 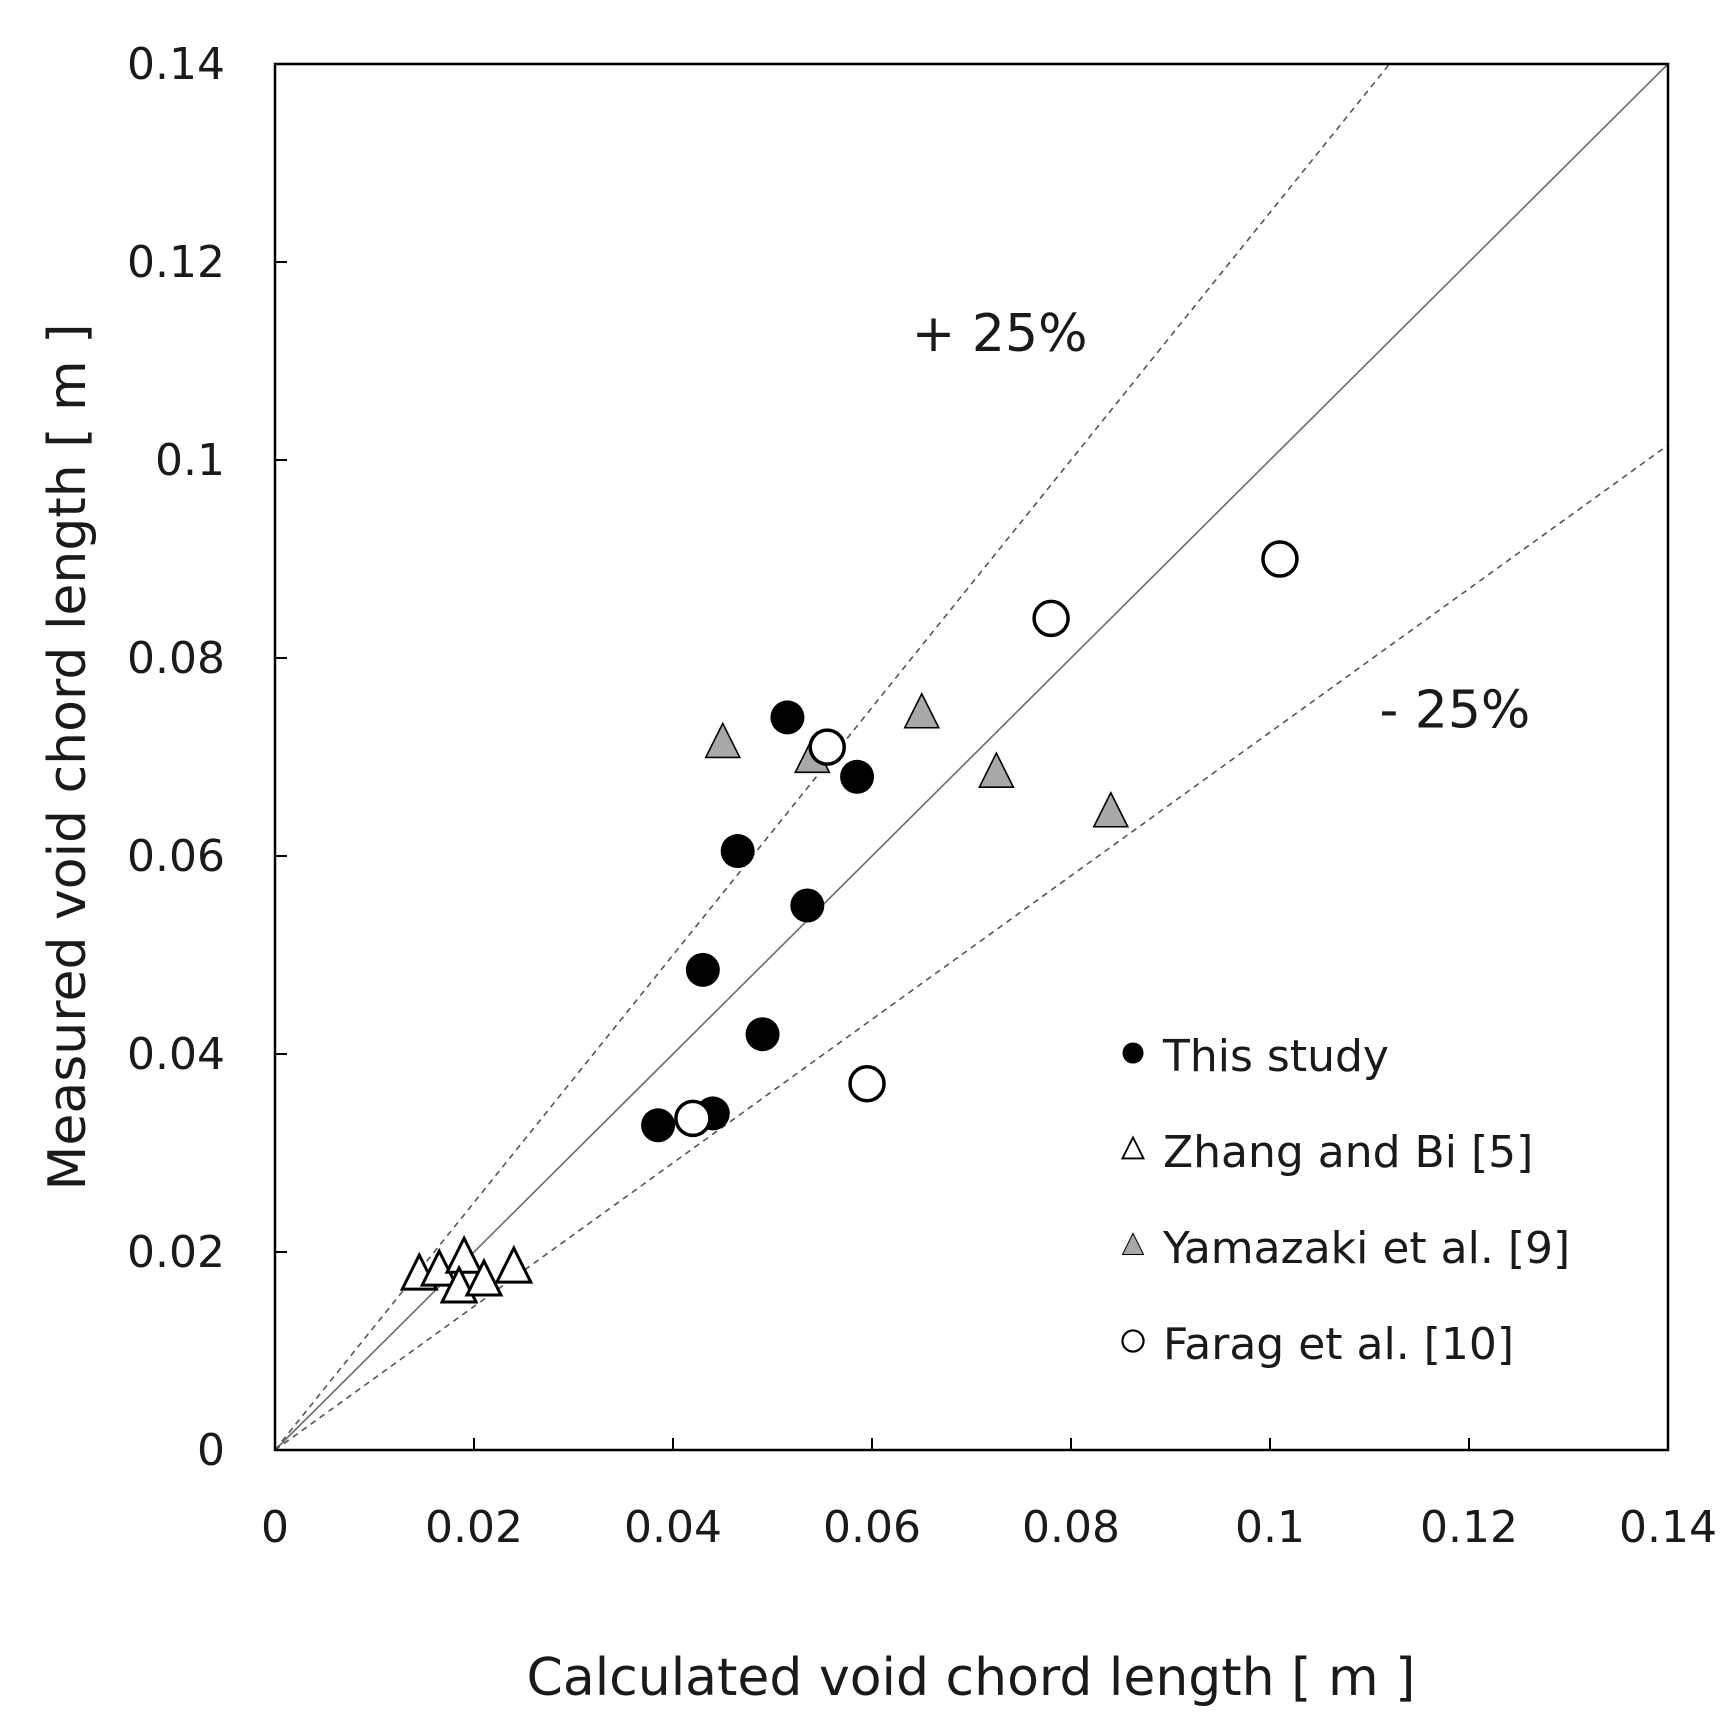 I want to click on series-filled-circle, so click(x=758, y=921).